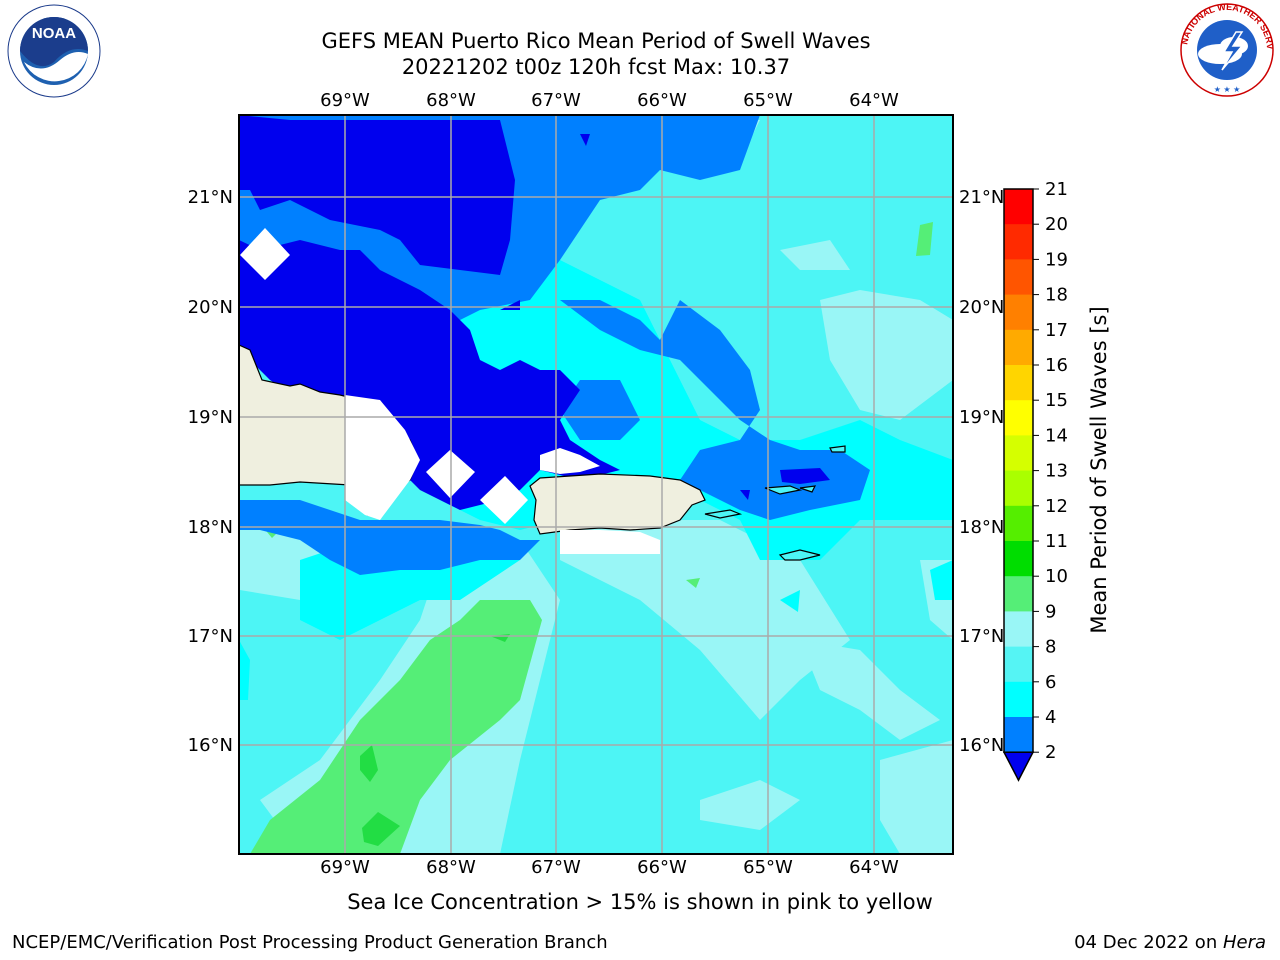 The height and width of the screenshot is (960, 1280). Describe the element at coordinates (1056, 330) in the screenshot. I see `colorbar-tick-label: 17` at that location.